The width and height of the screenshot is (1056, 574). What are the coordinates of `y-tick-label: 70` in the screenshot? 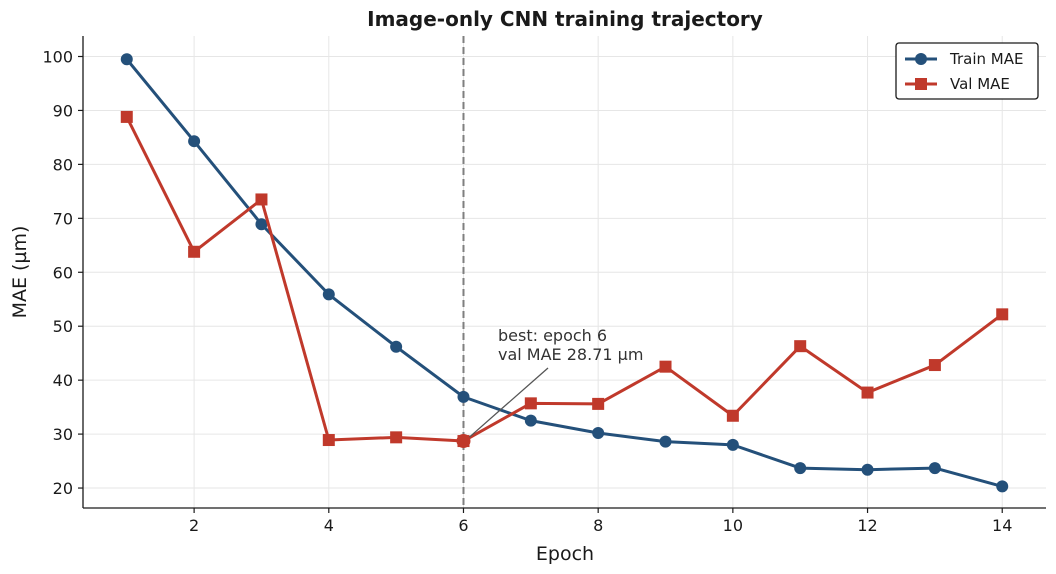 It's located at (63, 218).